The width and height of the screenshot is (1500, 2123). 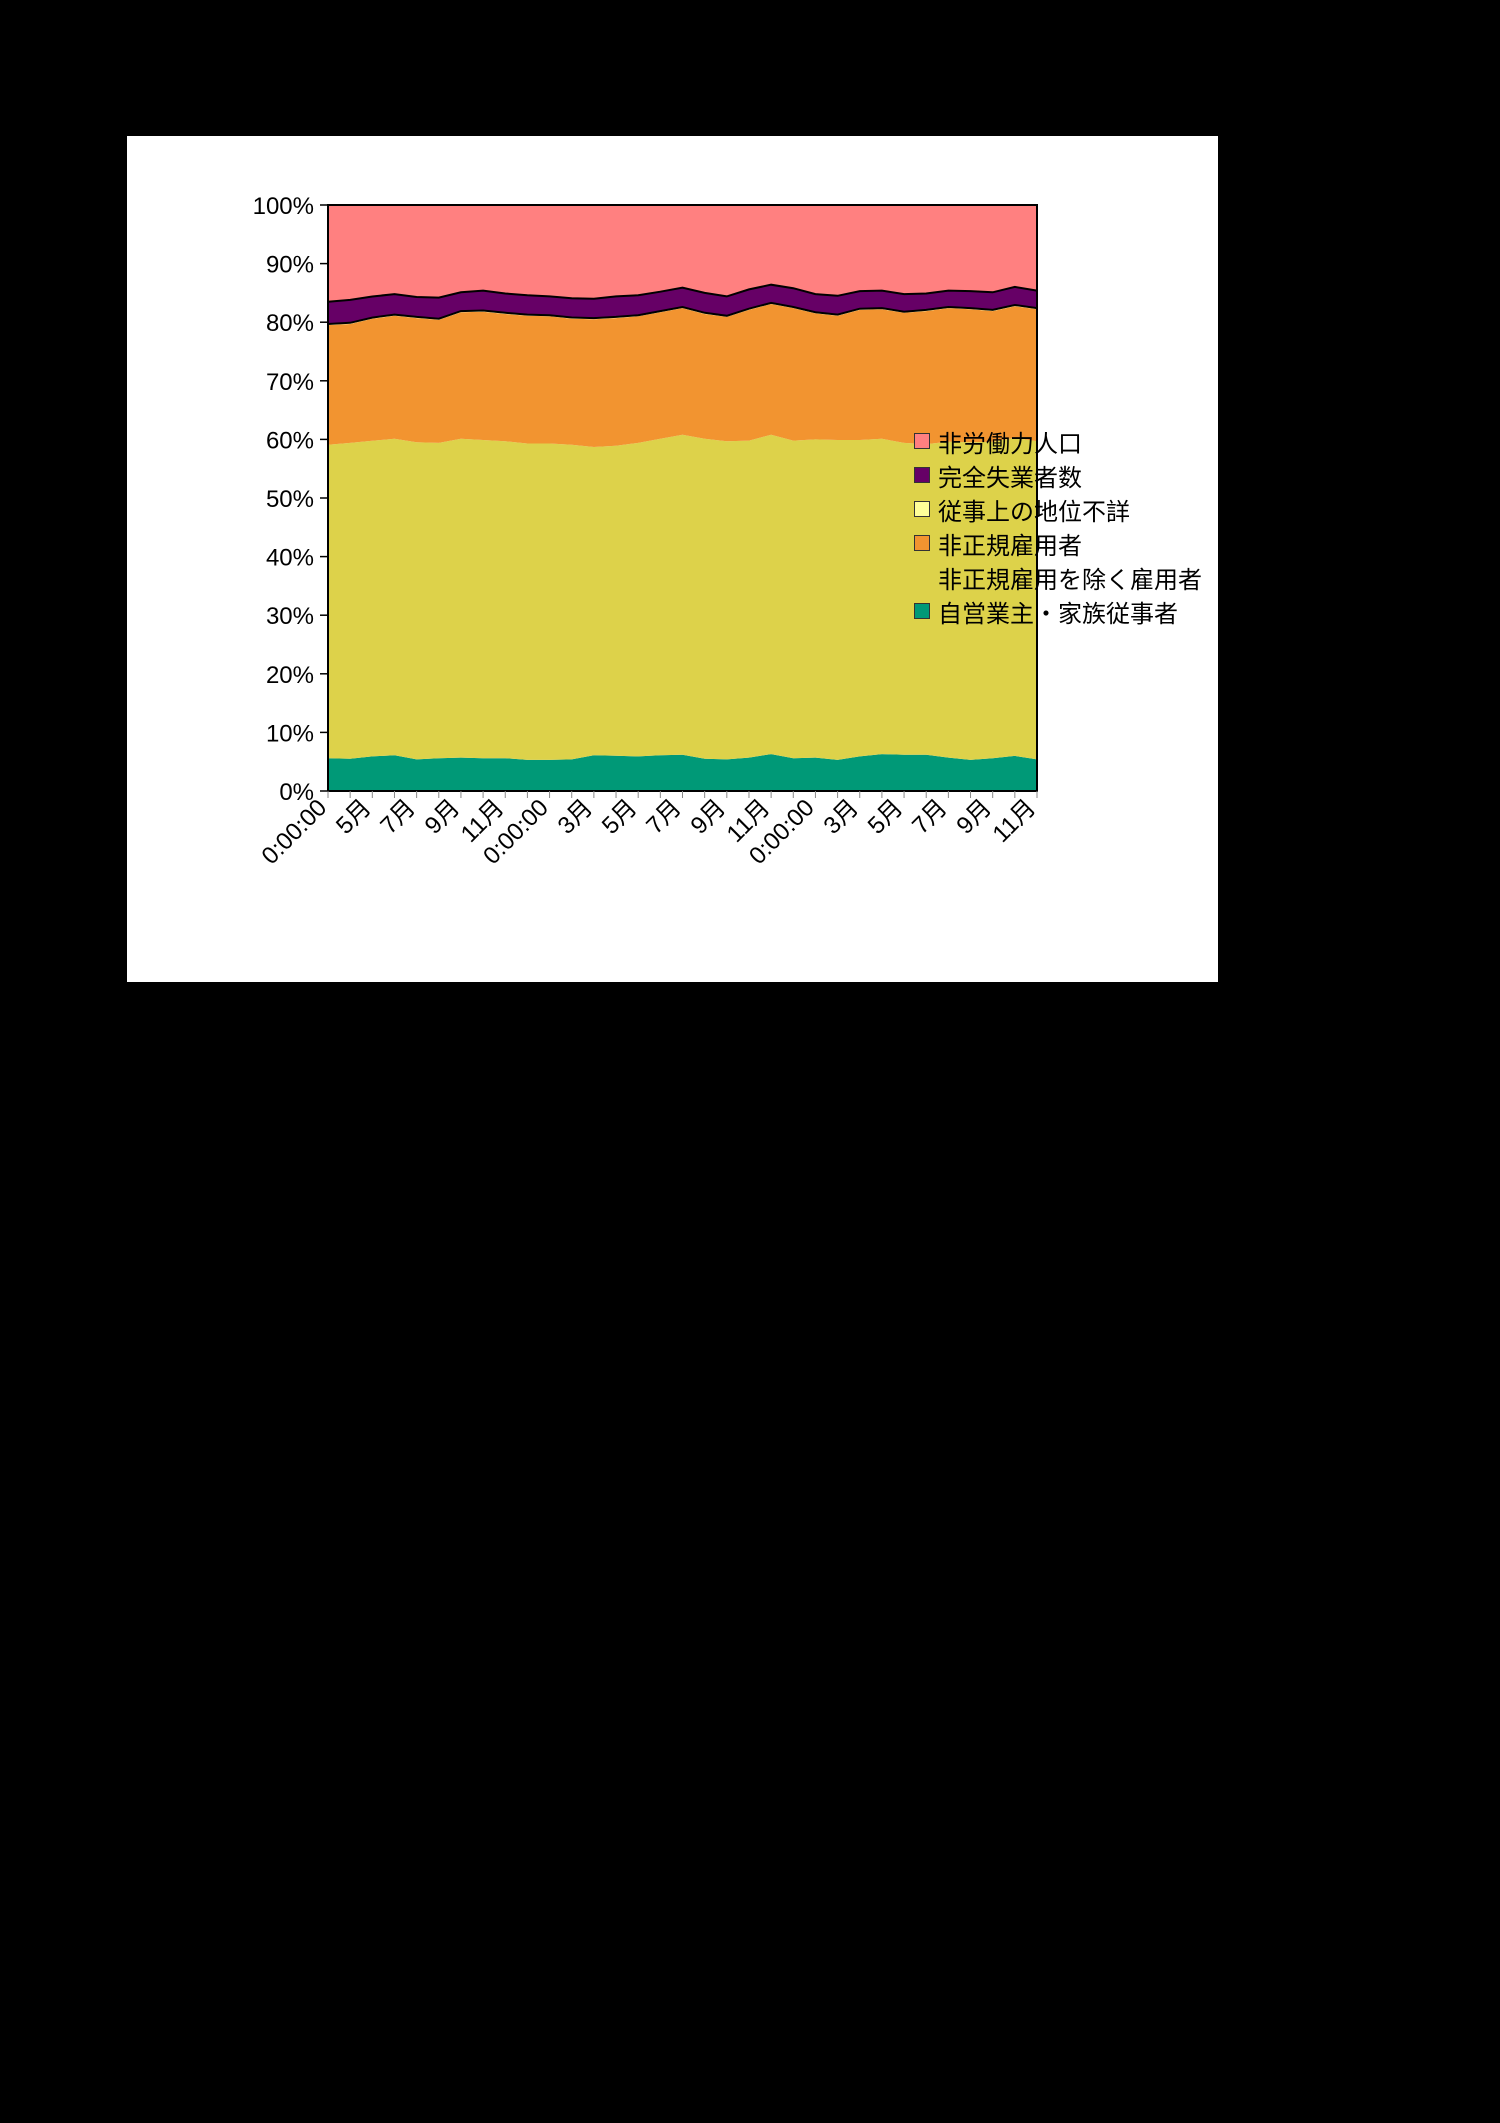 I want to click on legend-label: 従事上の地位不詳, so click(x=1034, y=512).